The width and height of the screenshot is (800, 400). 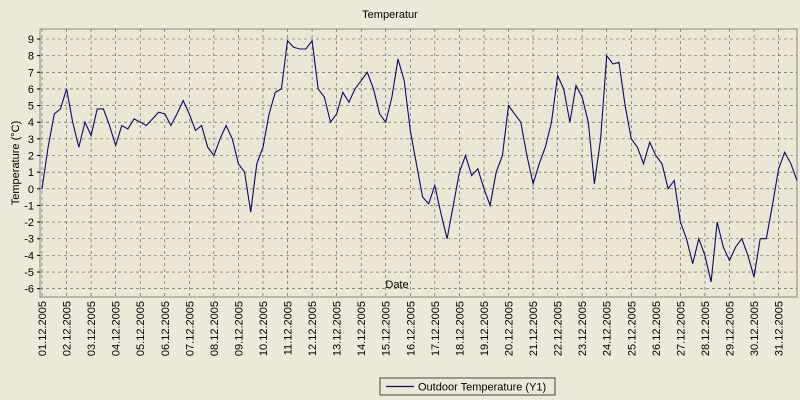 I want to click on y-tick-label: -6, so click(x=29, y=290).